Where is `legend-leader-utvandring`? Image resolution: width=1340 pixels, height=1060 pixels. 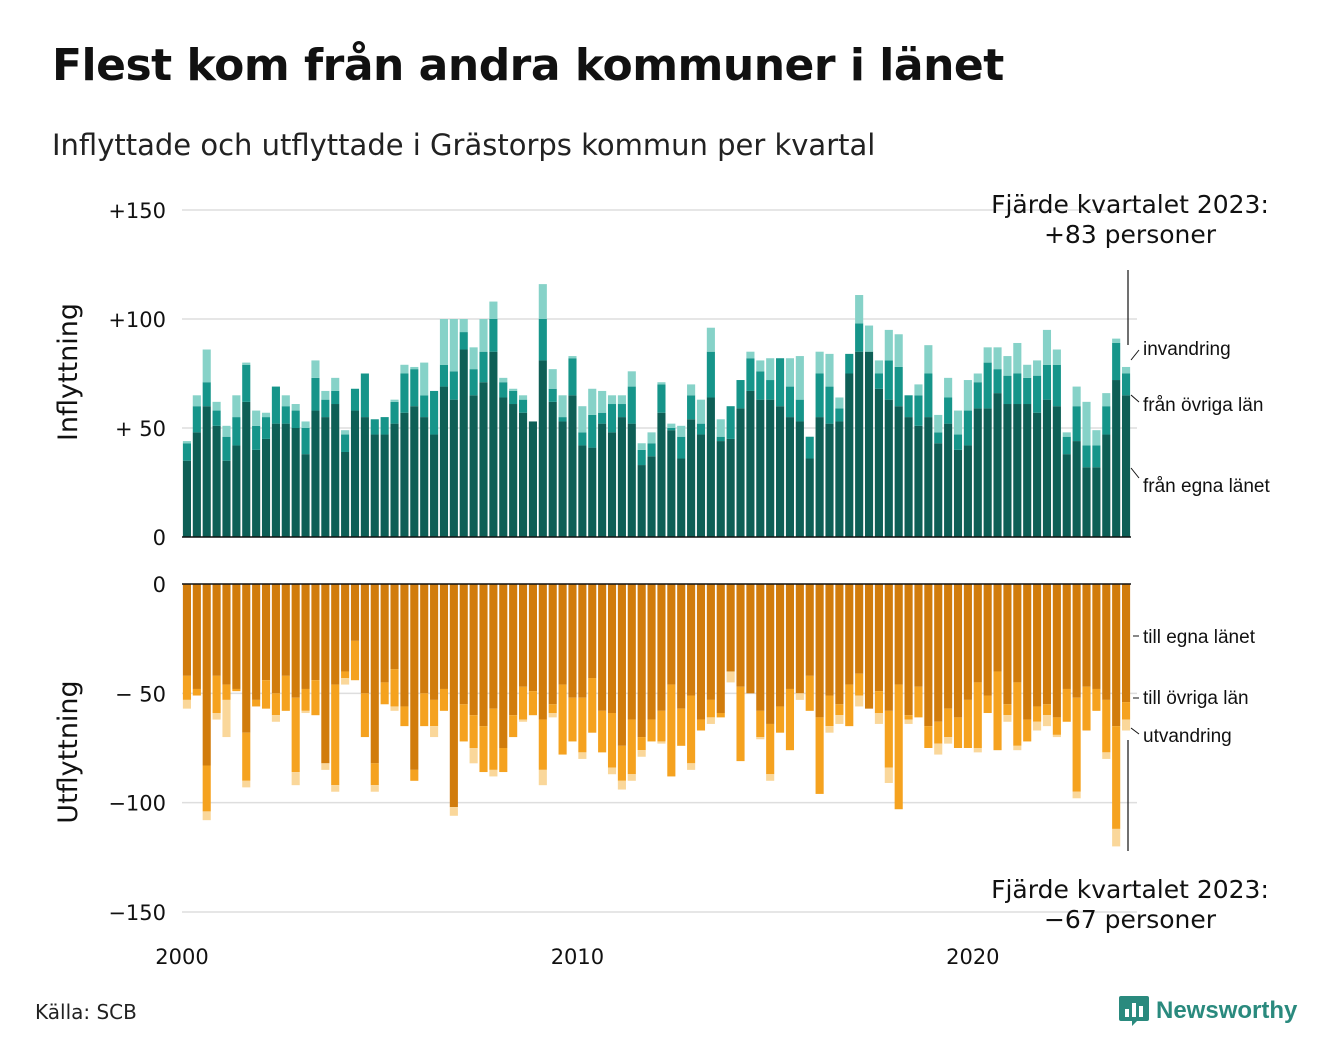 legend-leader-utvandring is located at coordinates (1135, 731).